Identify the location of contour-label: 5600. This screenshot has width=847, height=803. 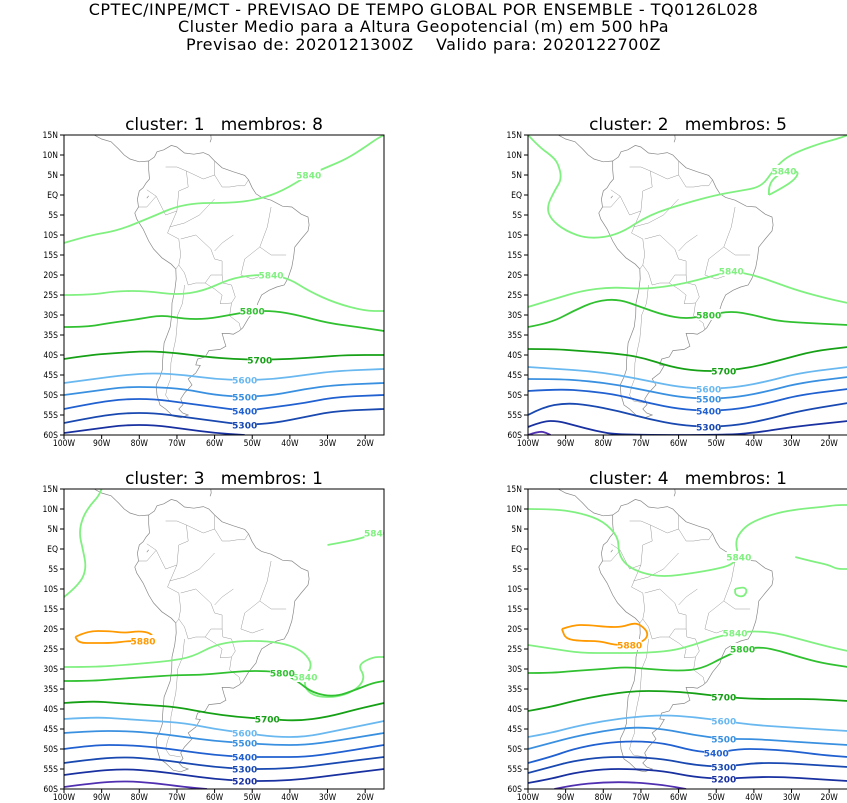
(244, 735).